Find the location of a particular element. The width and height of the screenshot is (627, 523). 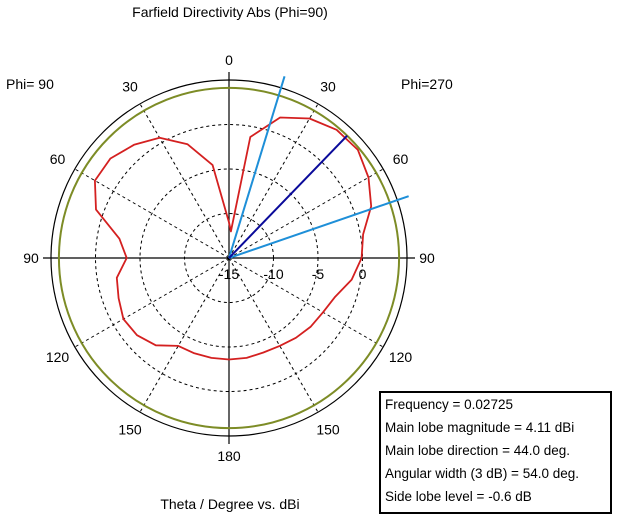

angular-width-text: Angular width (3 dB) = 54.0 deg. is located at coordinates (482, 473).